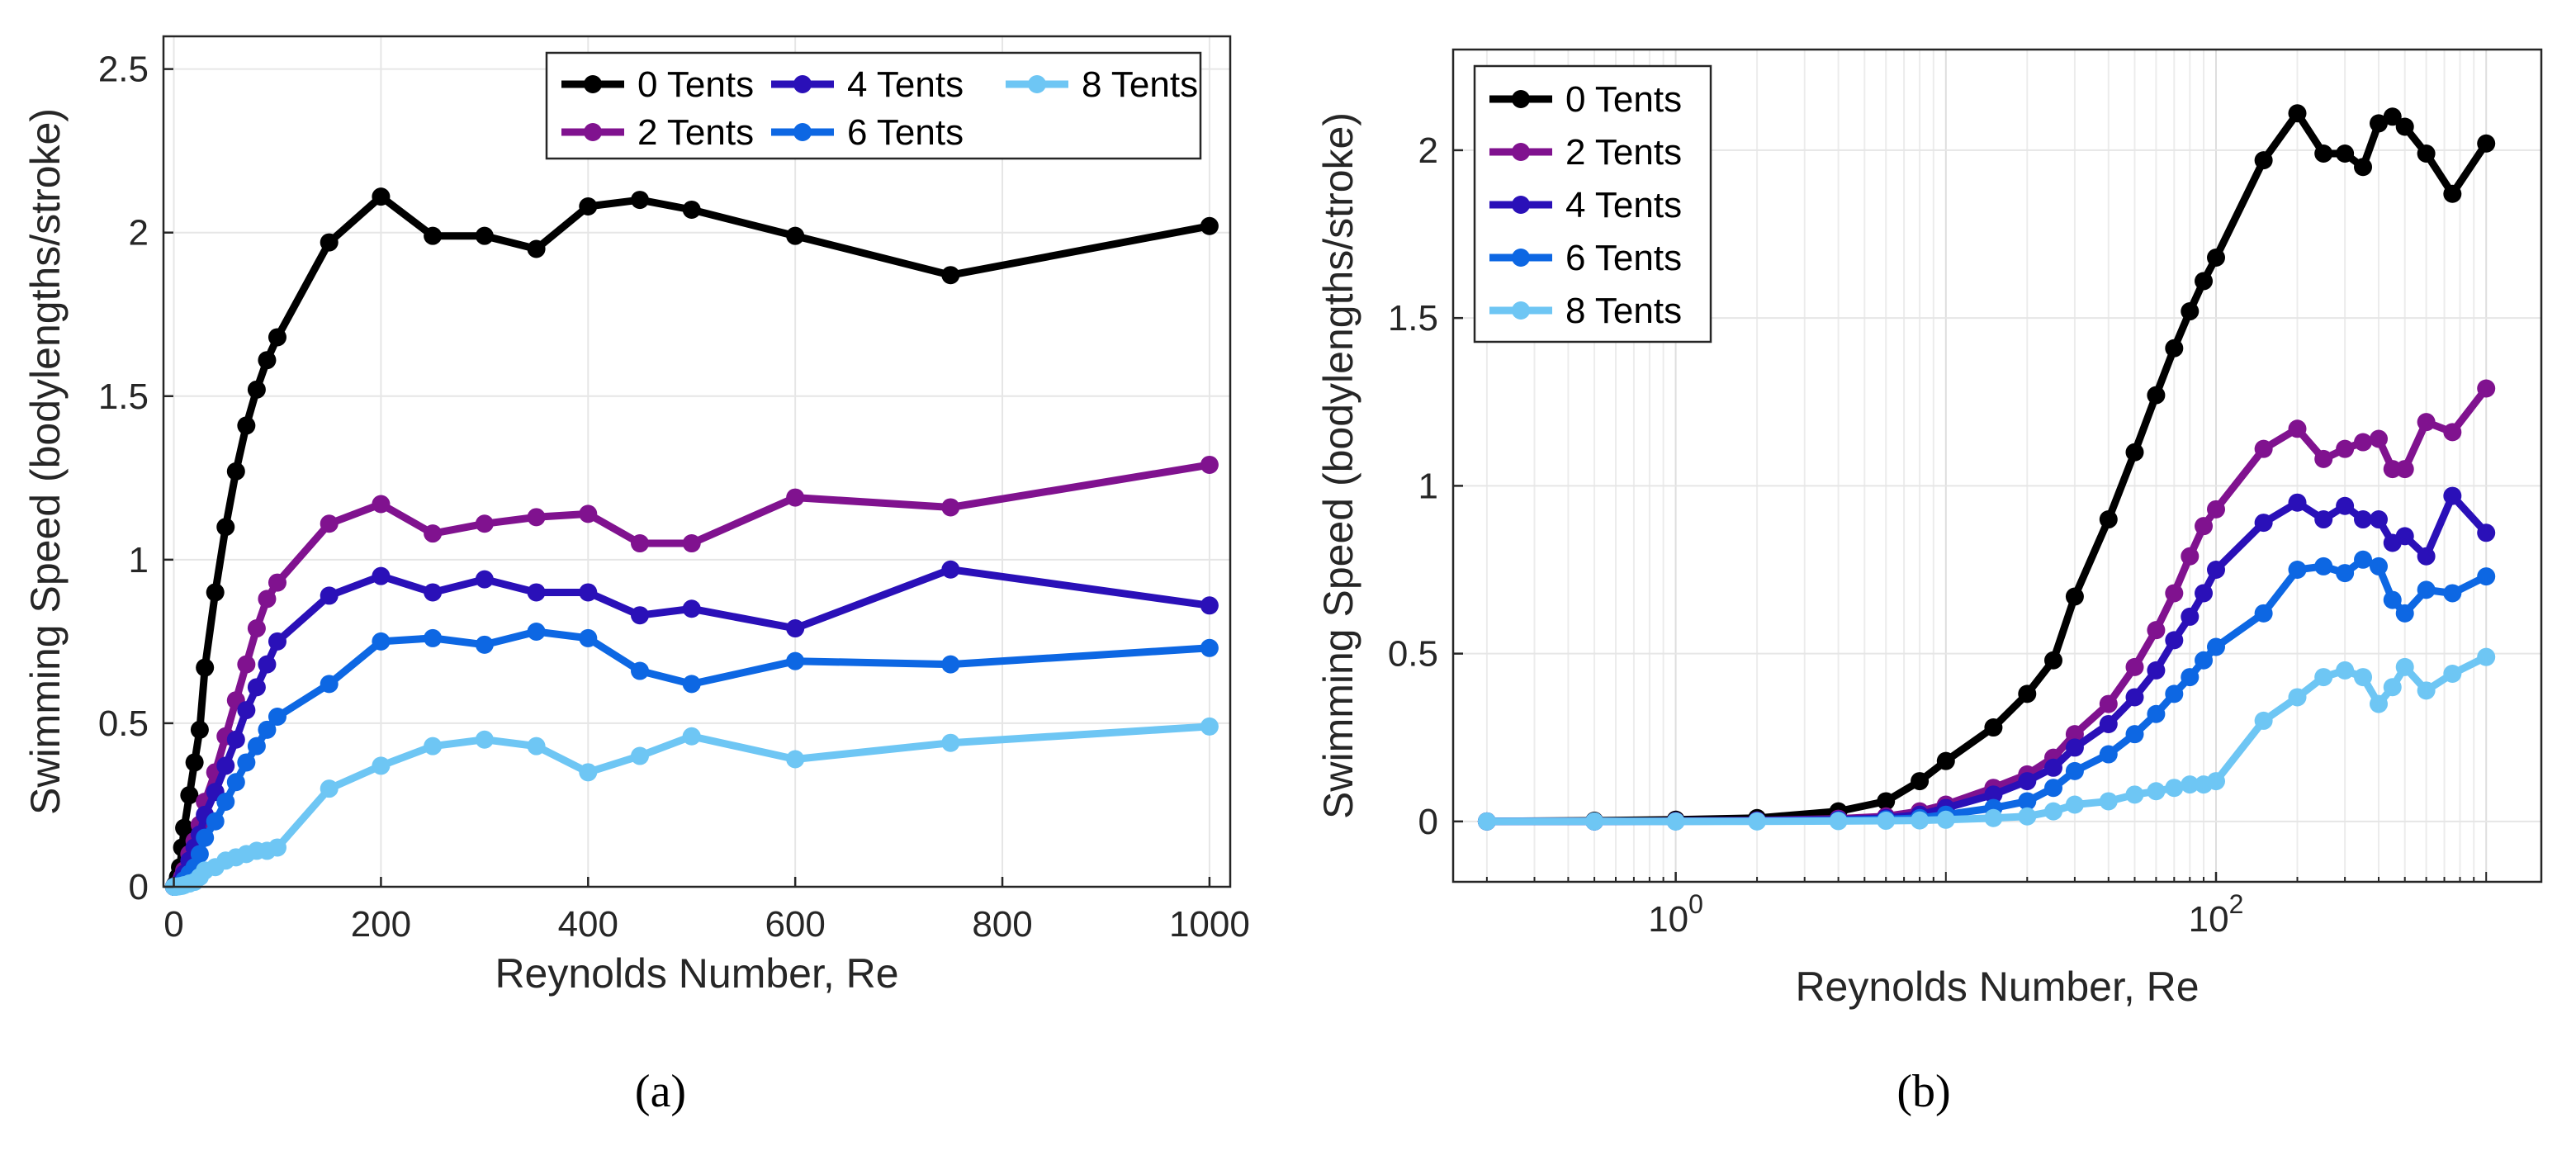 This screenshot has height=1151, width=2576. Describe the element at coordinates (1623, 152) in the screenshot. I see `legend-label: 2 Tents` at that location.